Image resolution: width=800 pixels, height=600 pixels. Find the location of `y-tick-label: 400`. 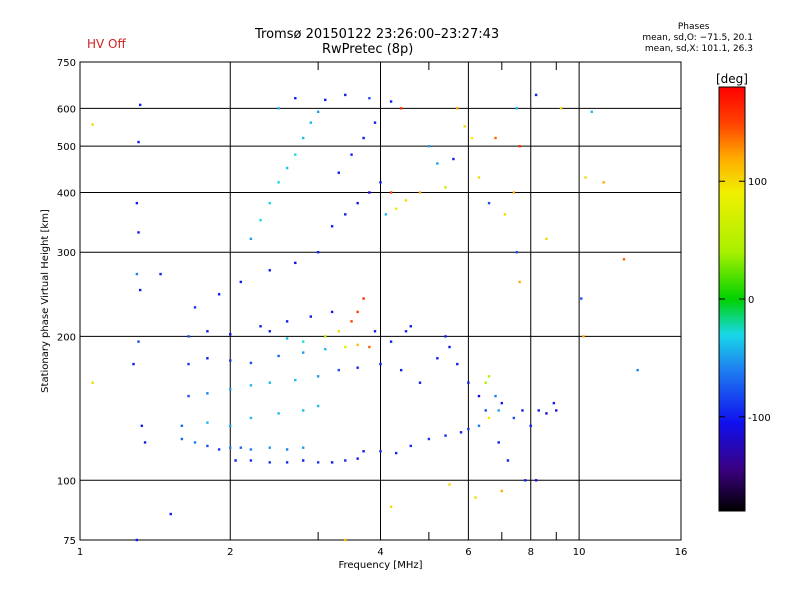

y-tick-label: 400 is located at coordinates (66, 193).